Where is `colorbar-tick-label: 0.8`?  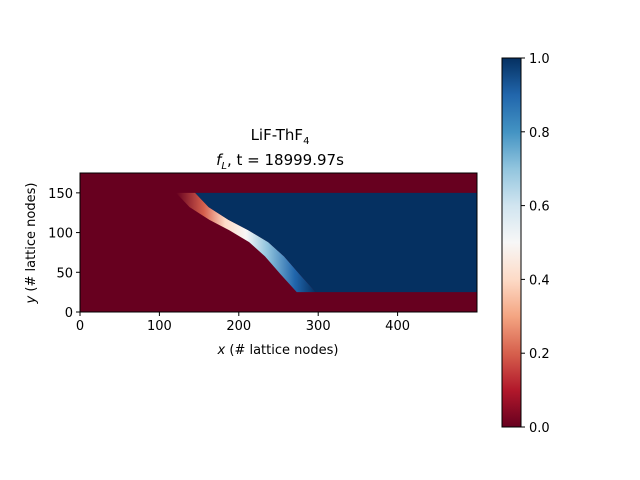
colorbar-tick-label: 0.8 is located at coordinates (539, 133).